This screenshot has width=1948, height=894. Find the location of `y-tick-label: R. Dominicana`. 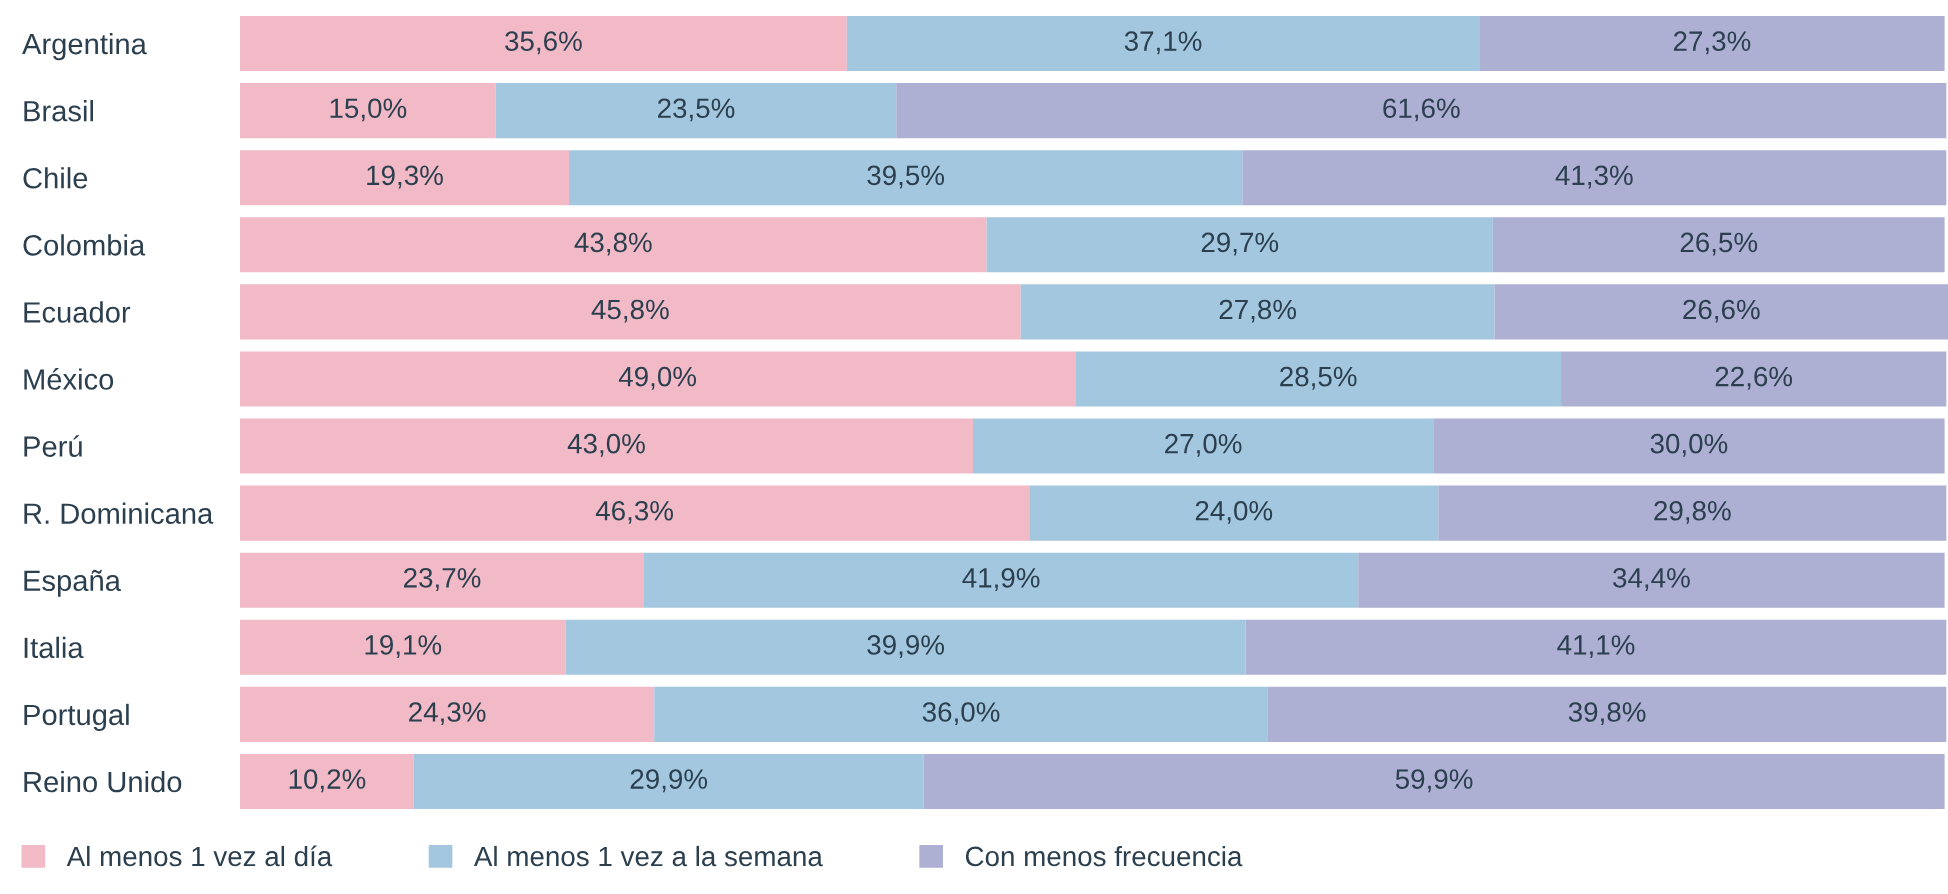

y-tick-label: R. Dominicana is located at coordinates (119, 513).